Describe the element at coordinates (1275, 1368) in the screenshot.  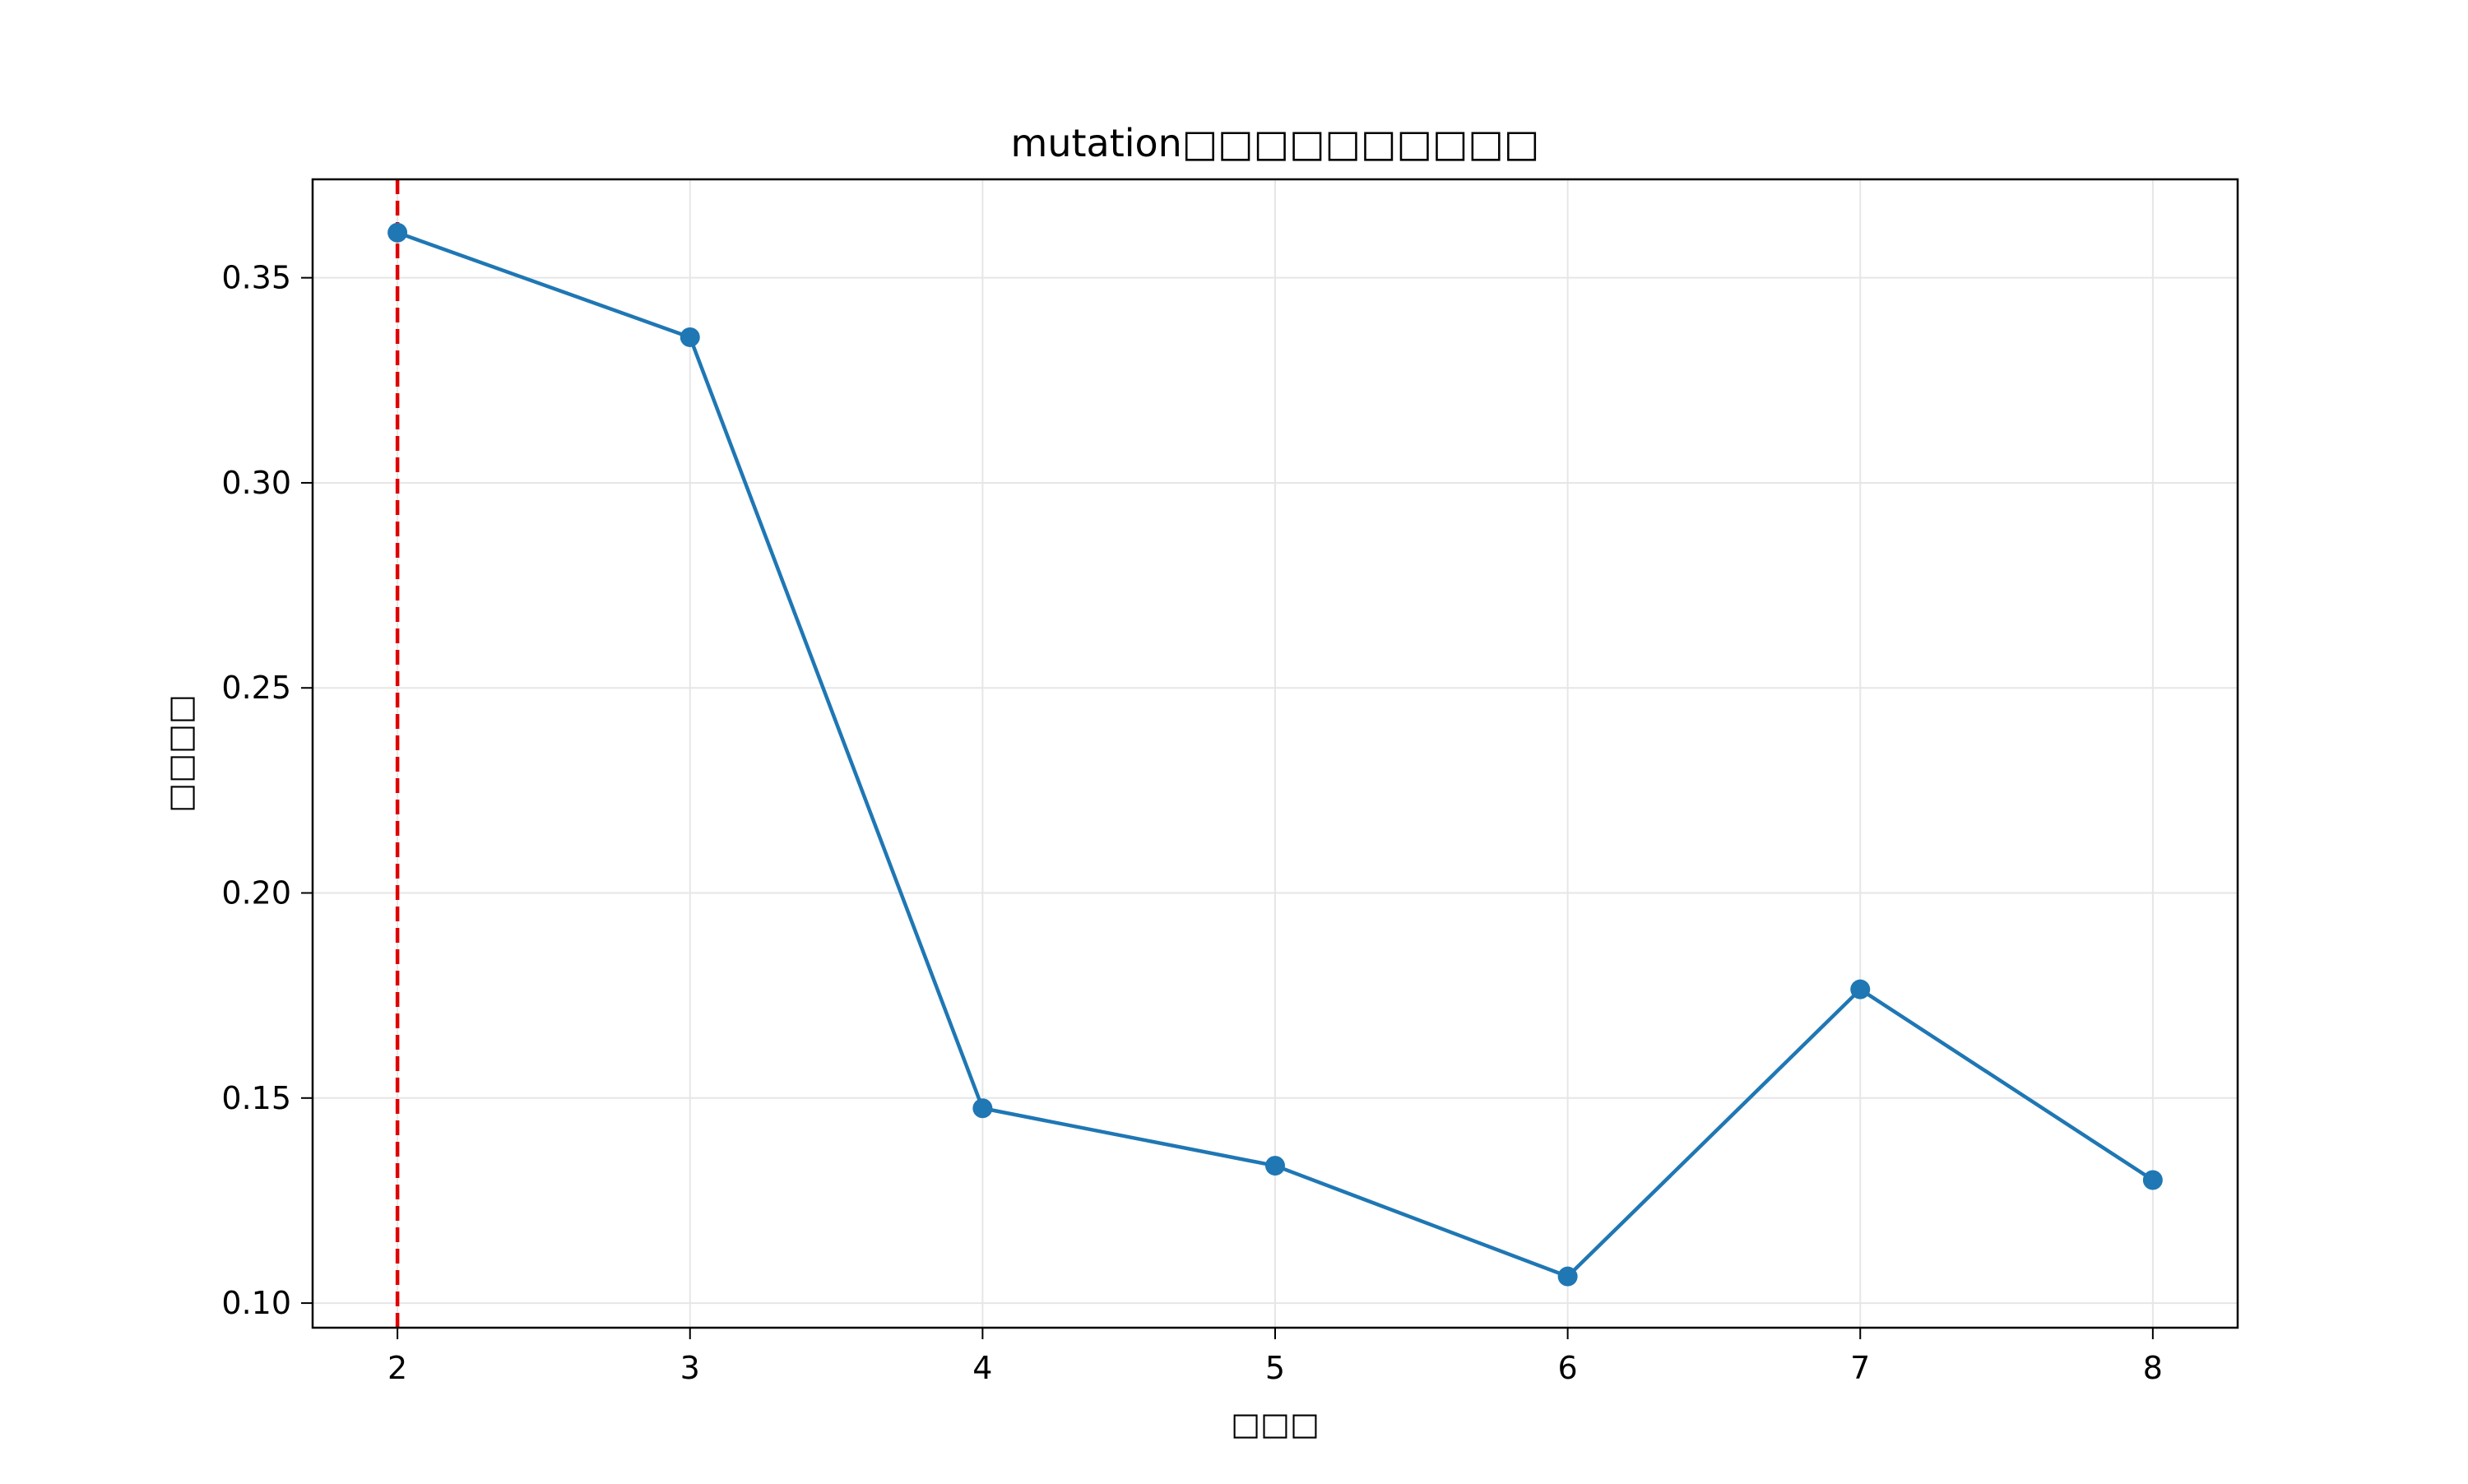
I see `x-tick-label: 5` at that location.